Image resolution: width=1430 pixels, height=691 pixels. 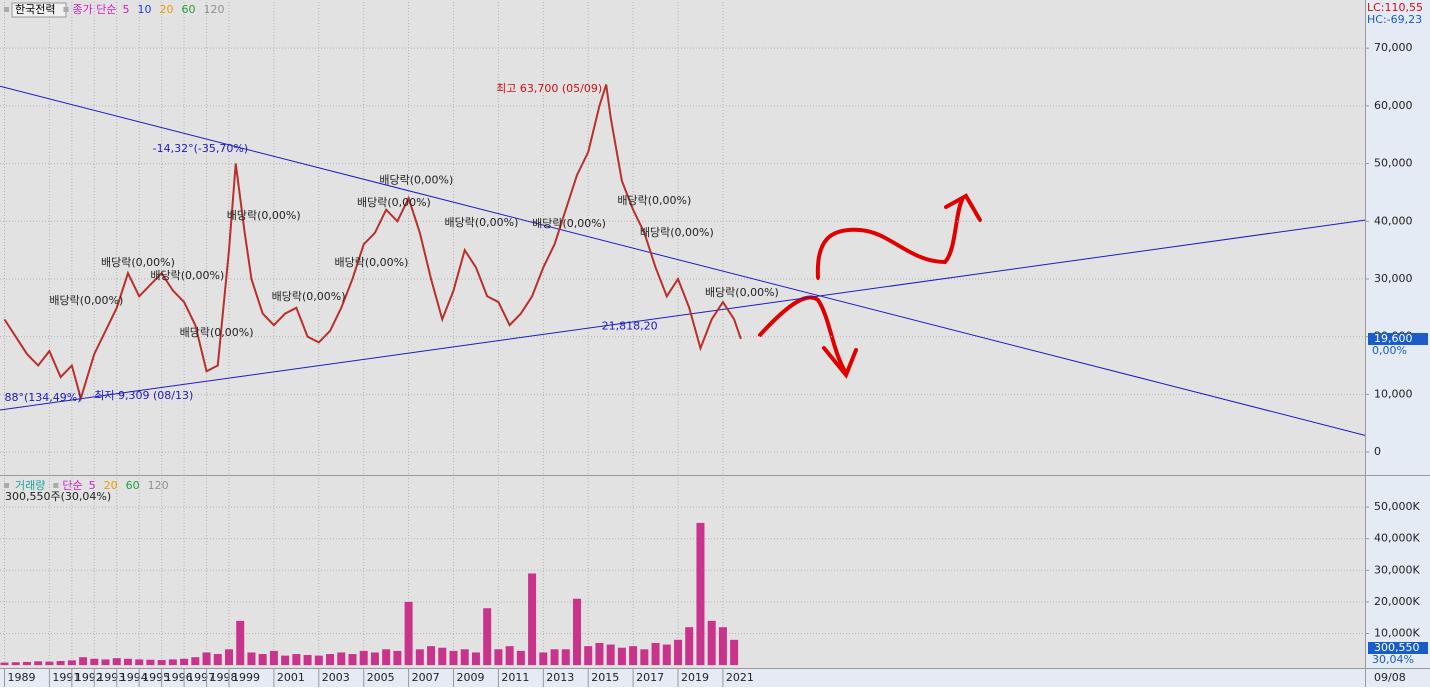 I want to click on y-tick-label: 0, so click(x=1377, y=451).